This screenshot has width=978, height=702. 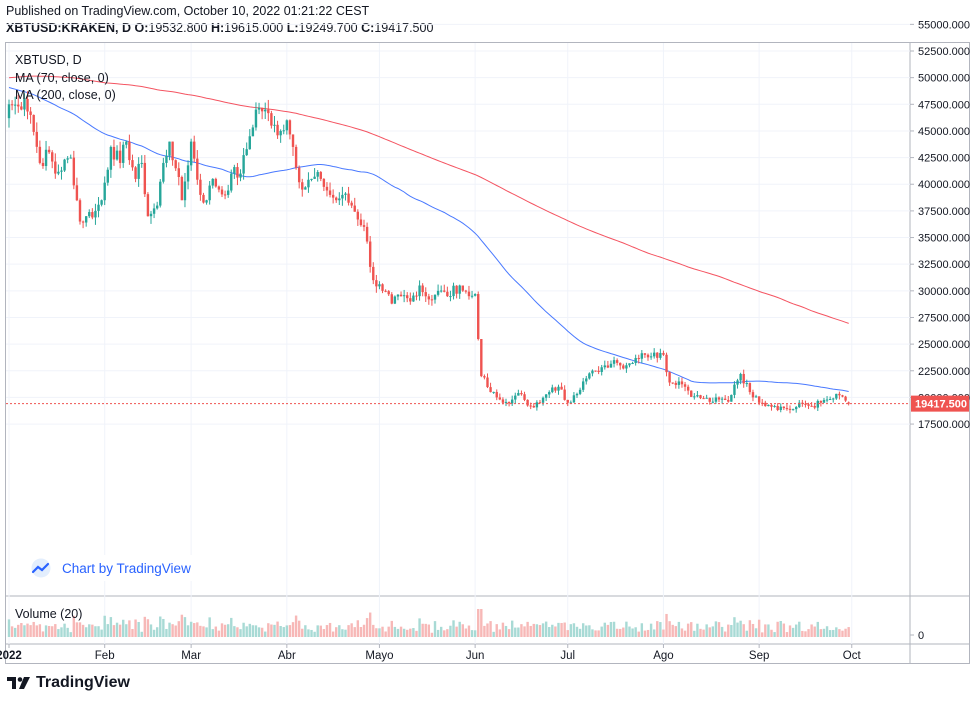 What do you see at coordinates (944, 345) in the screenshot?
I see `y-tick-label: 25000.000` at bounding box center [944, 345].